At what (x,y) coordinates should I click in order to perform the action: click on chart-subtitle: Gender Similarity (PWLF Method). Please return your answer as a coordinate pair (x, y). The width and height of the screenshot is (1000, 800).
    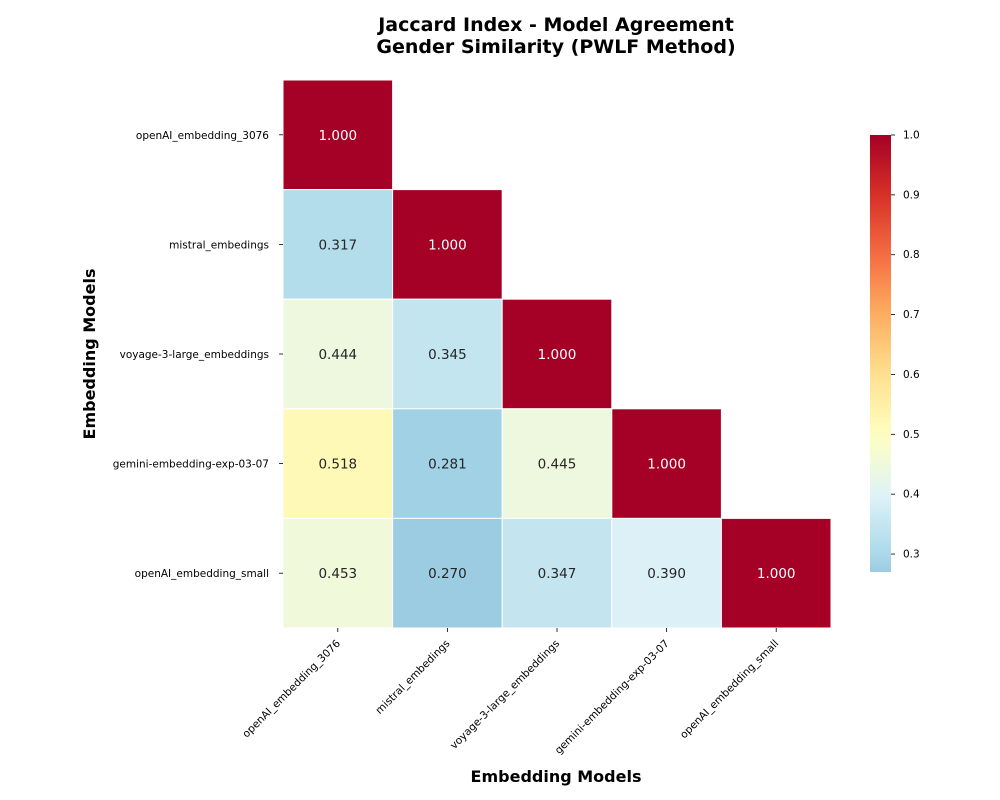
    Looking at the image, I should click on (555, 47).